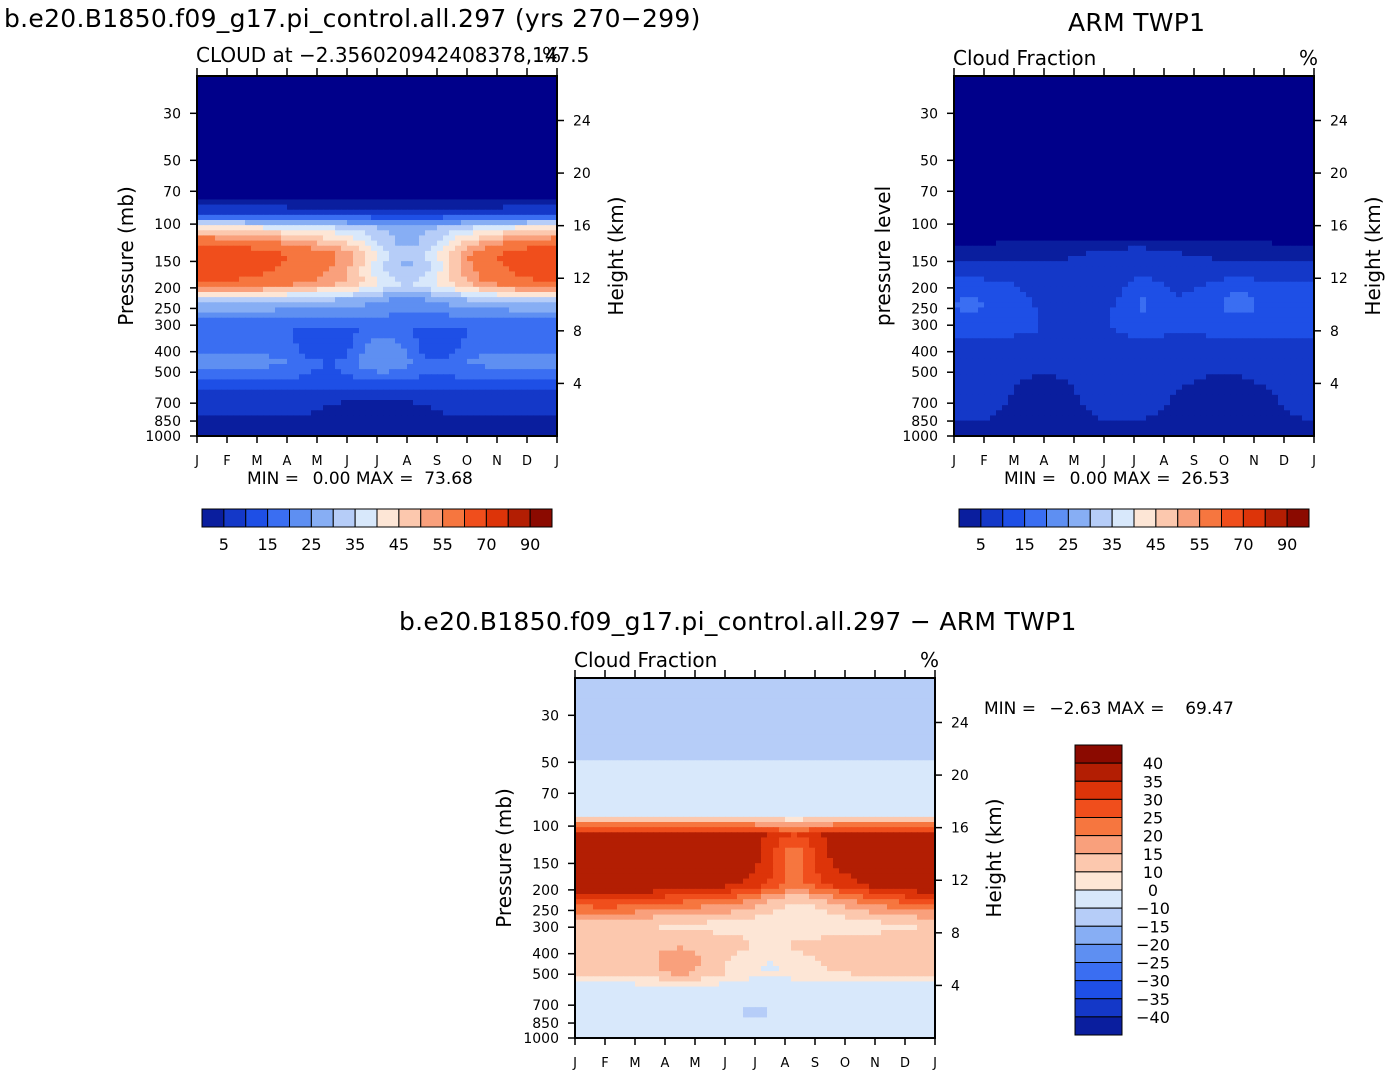  I want to click on panel1-max-value: 73.68, so click(448, 479).